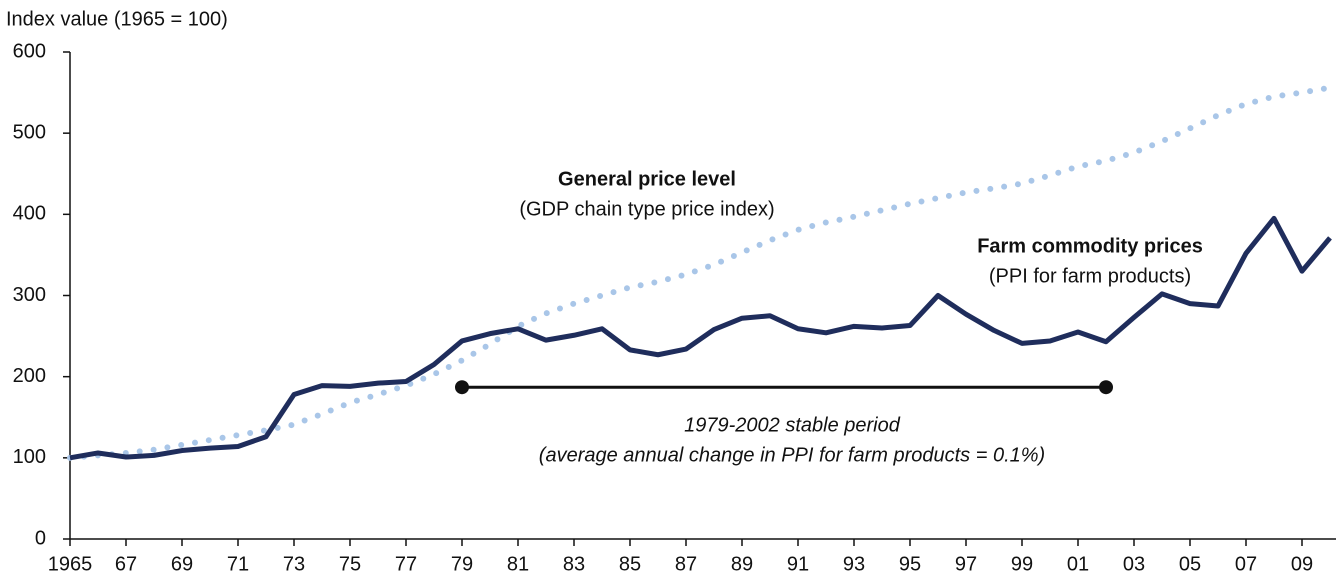 The height and width of the screenshot is (577, 1336). Describe the element at coordinates (40, 538) in the screenshot. I see `y-tick-label: 0` at that location.